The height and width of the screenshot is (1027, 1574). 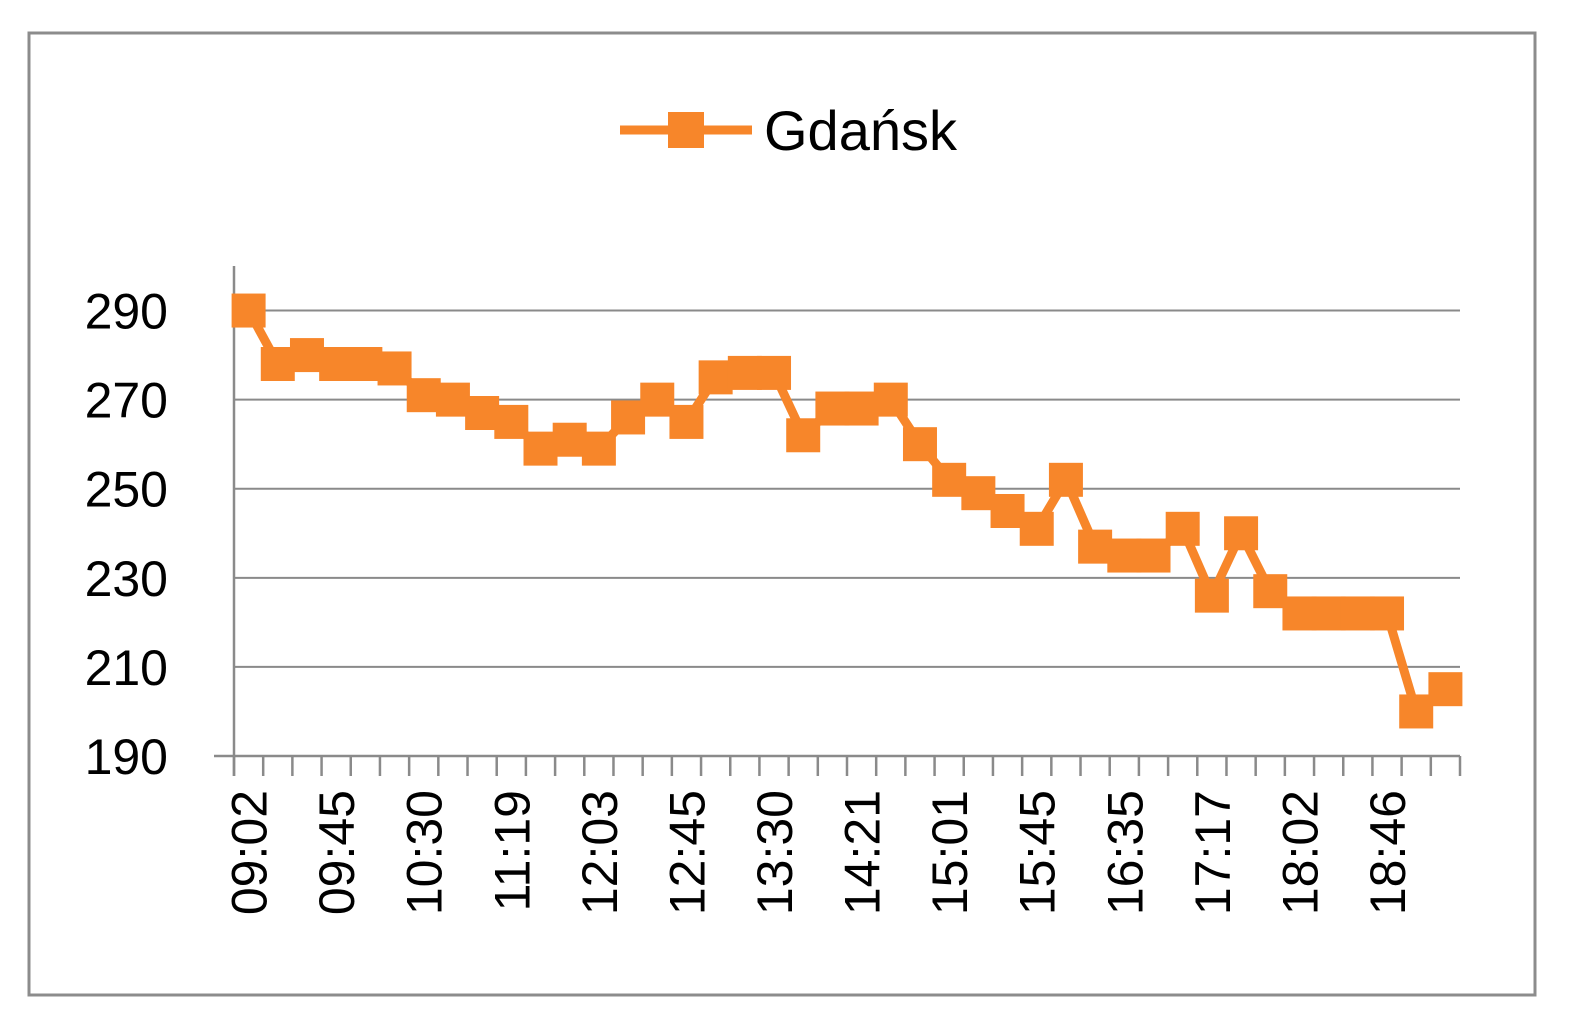 I want to click on x-tick-label: 10:30, so click(x=425, y=852).